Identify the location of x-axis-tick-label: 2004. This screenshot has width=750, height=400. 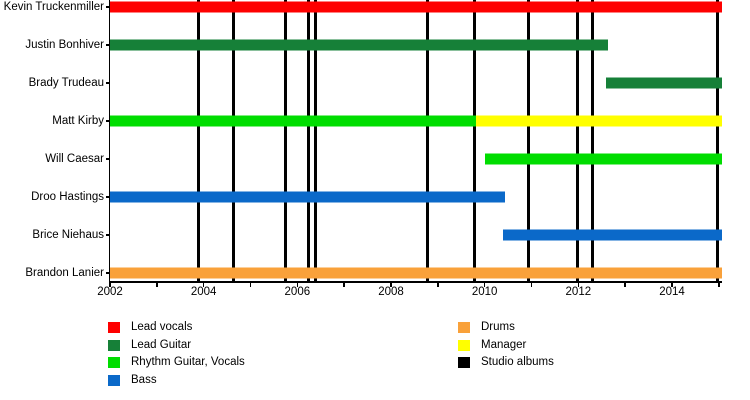
(203, 291).